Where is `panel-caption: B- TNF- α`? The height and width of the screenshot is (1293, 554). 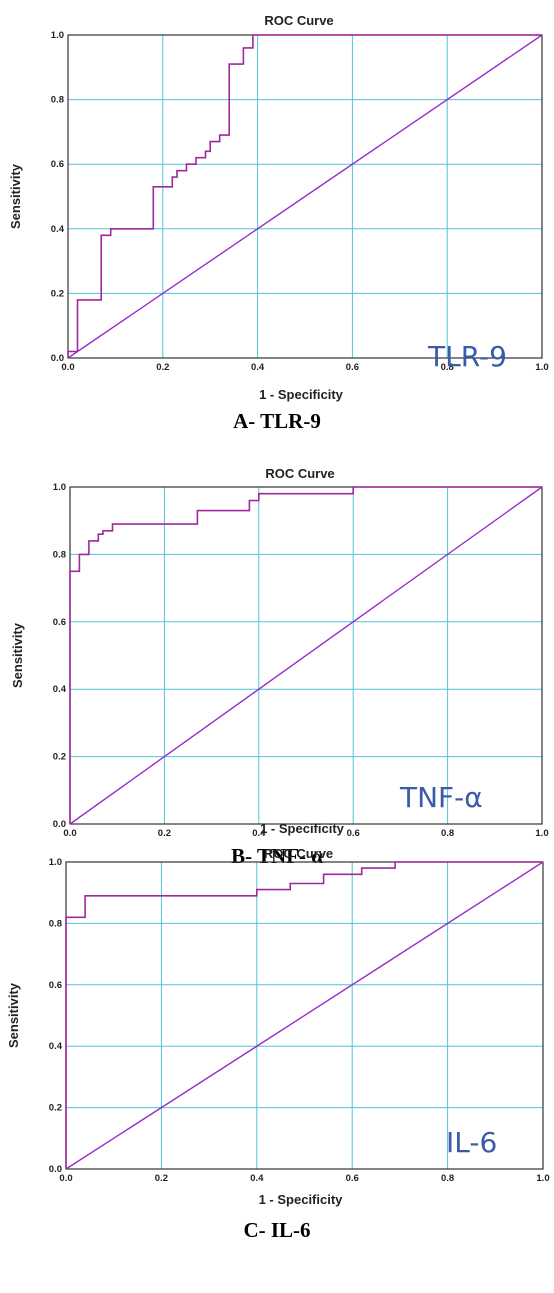 panel-caption: B- TNF- α is located at coordinates (277, 856).